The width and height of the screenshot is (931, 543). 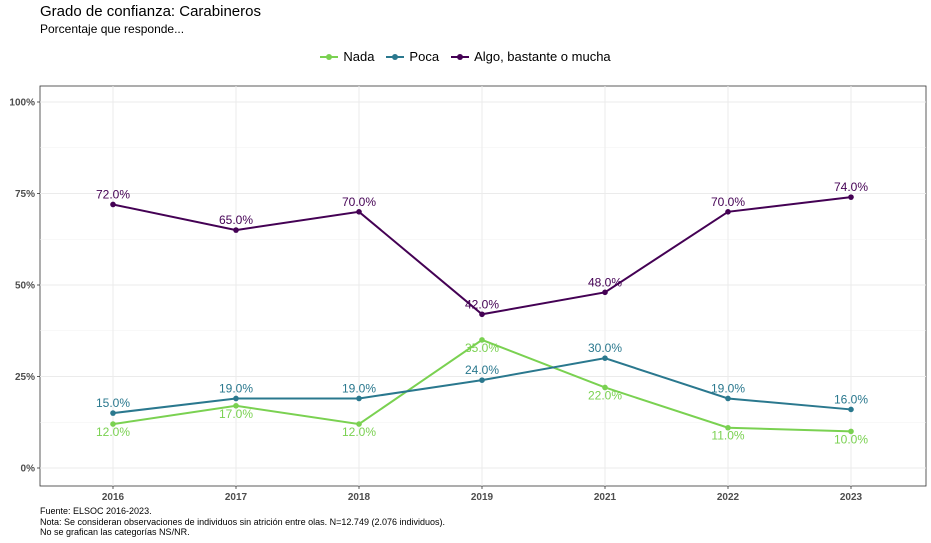 I want to click on footnote-nsnr: No se grafican las categorías NS/NR., so click(x=115, y=532).